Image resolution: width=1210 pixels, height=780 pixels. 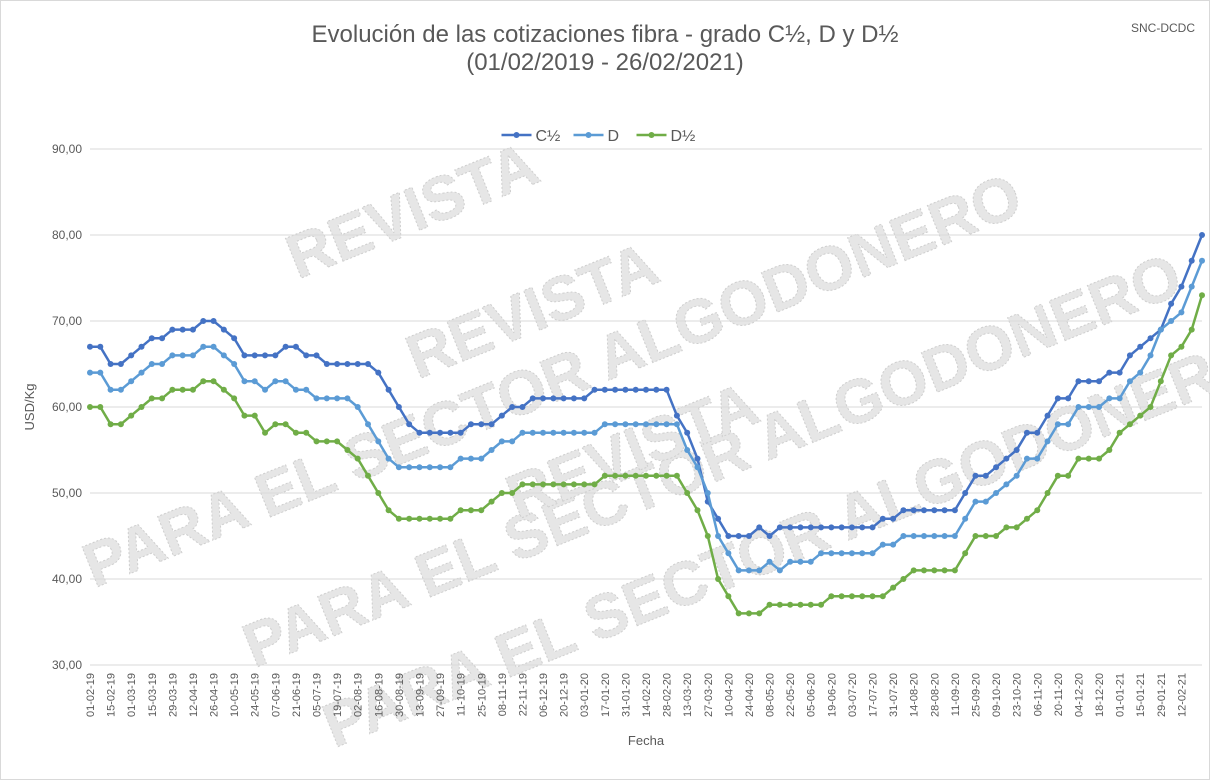 What do you see at coordinates (683, 136) in the screenshot?
I see `legend-label: D½` at bounding box center [683, 136].